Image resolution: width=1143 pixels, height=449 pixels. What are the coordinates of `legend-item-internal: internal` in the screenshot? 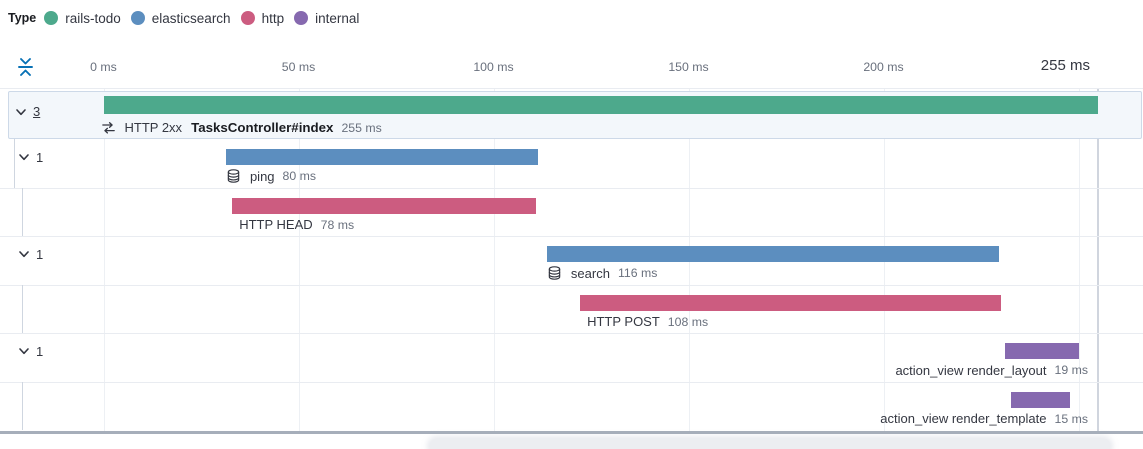 It's located at (326, 18).